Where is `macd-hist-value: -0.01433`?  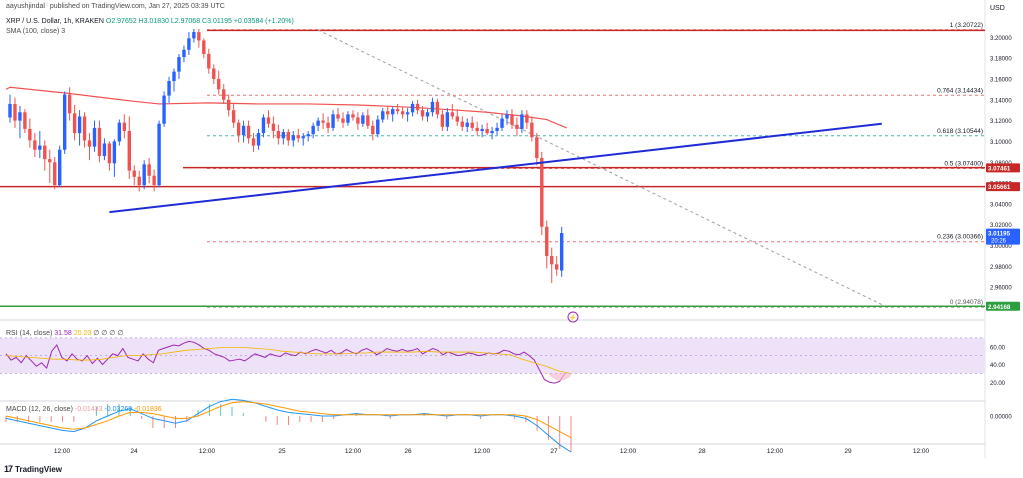
macd-hist-value: -0.01433 is located at coordinates (88, 409).